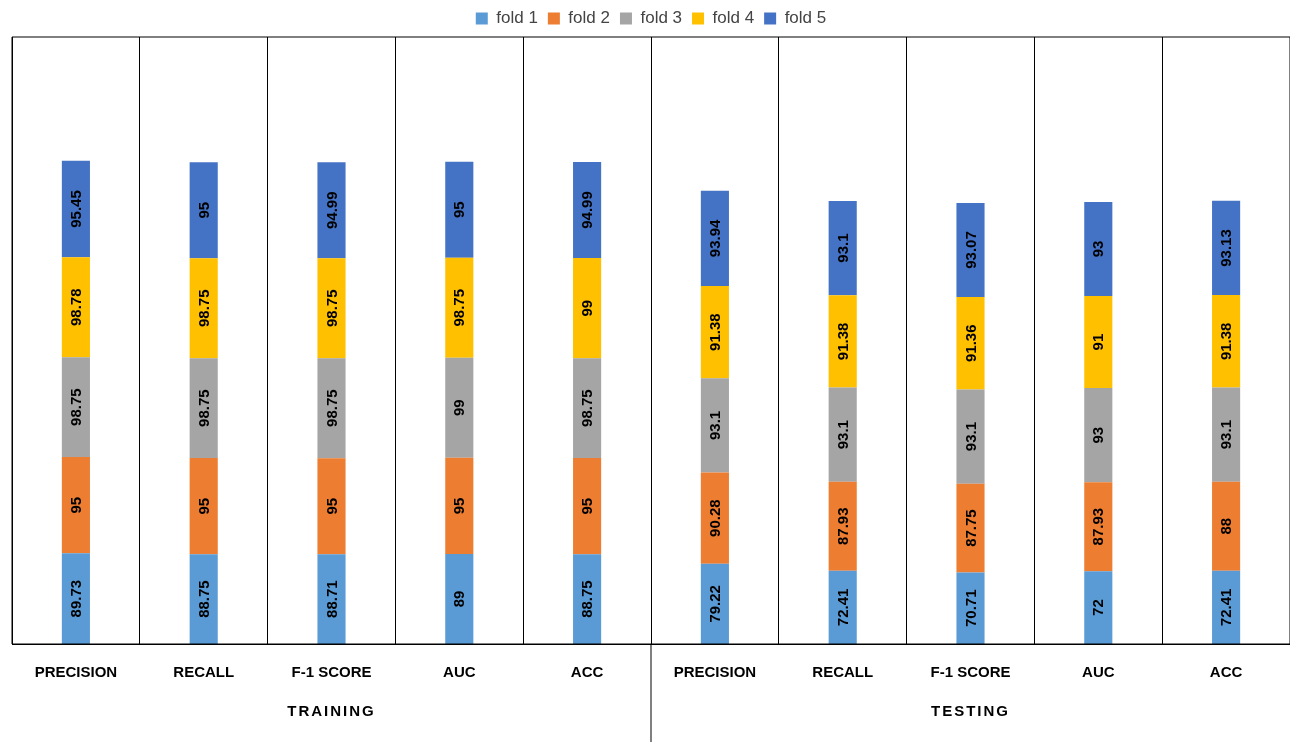 This screenshot has width=1290, height=742. I want to click on data-label: 91, so click(1098, 342).